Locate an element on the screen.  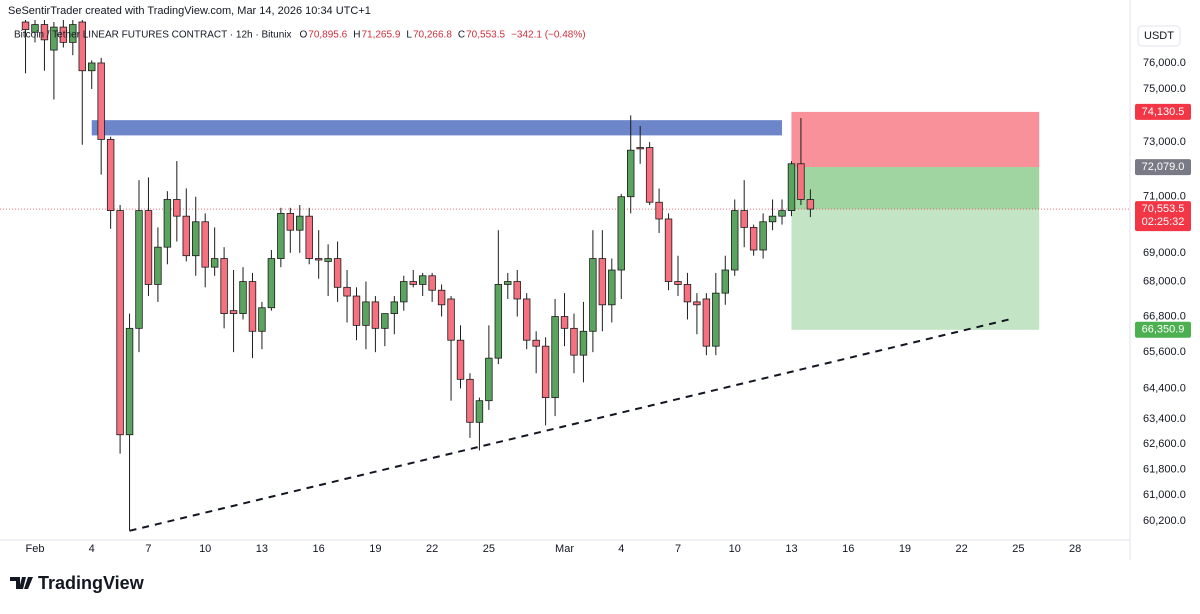
ohlc-value: 71,265.9 is located at coordinates (380, 35).